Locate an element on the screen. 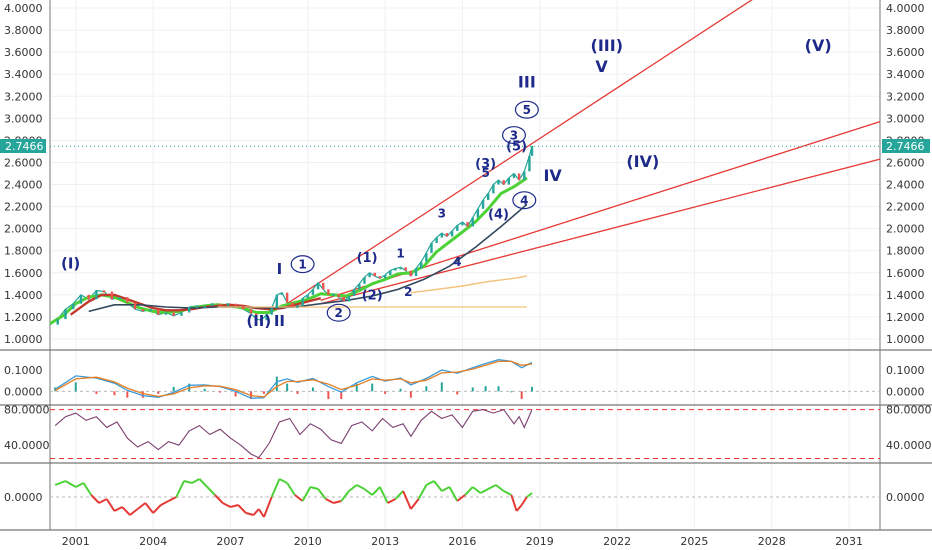 The width and height of the screenshot is (932, 550). moving-average-long is located at coordinates (308, 258).